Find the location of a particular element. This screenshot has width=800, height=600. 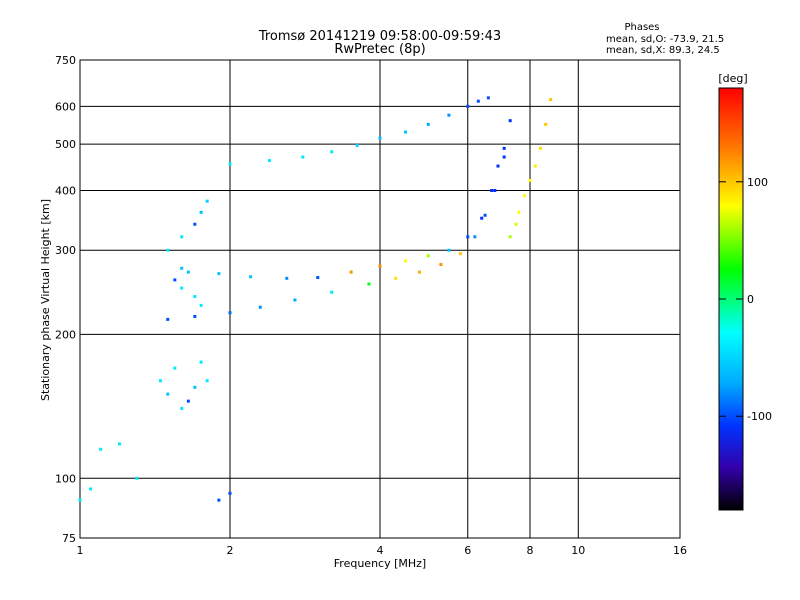

y-tick-label: 100 is located at coordinates (65, 478).